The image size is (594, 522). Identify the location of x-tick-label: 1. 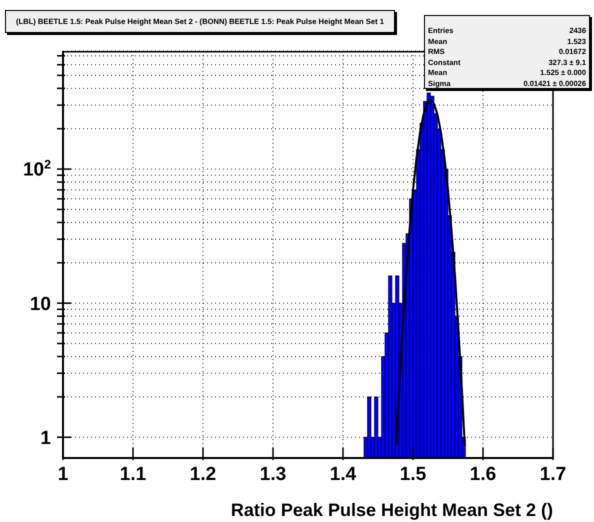
(63, 474).